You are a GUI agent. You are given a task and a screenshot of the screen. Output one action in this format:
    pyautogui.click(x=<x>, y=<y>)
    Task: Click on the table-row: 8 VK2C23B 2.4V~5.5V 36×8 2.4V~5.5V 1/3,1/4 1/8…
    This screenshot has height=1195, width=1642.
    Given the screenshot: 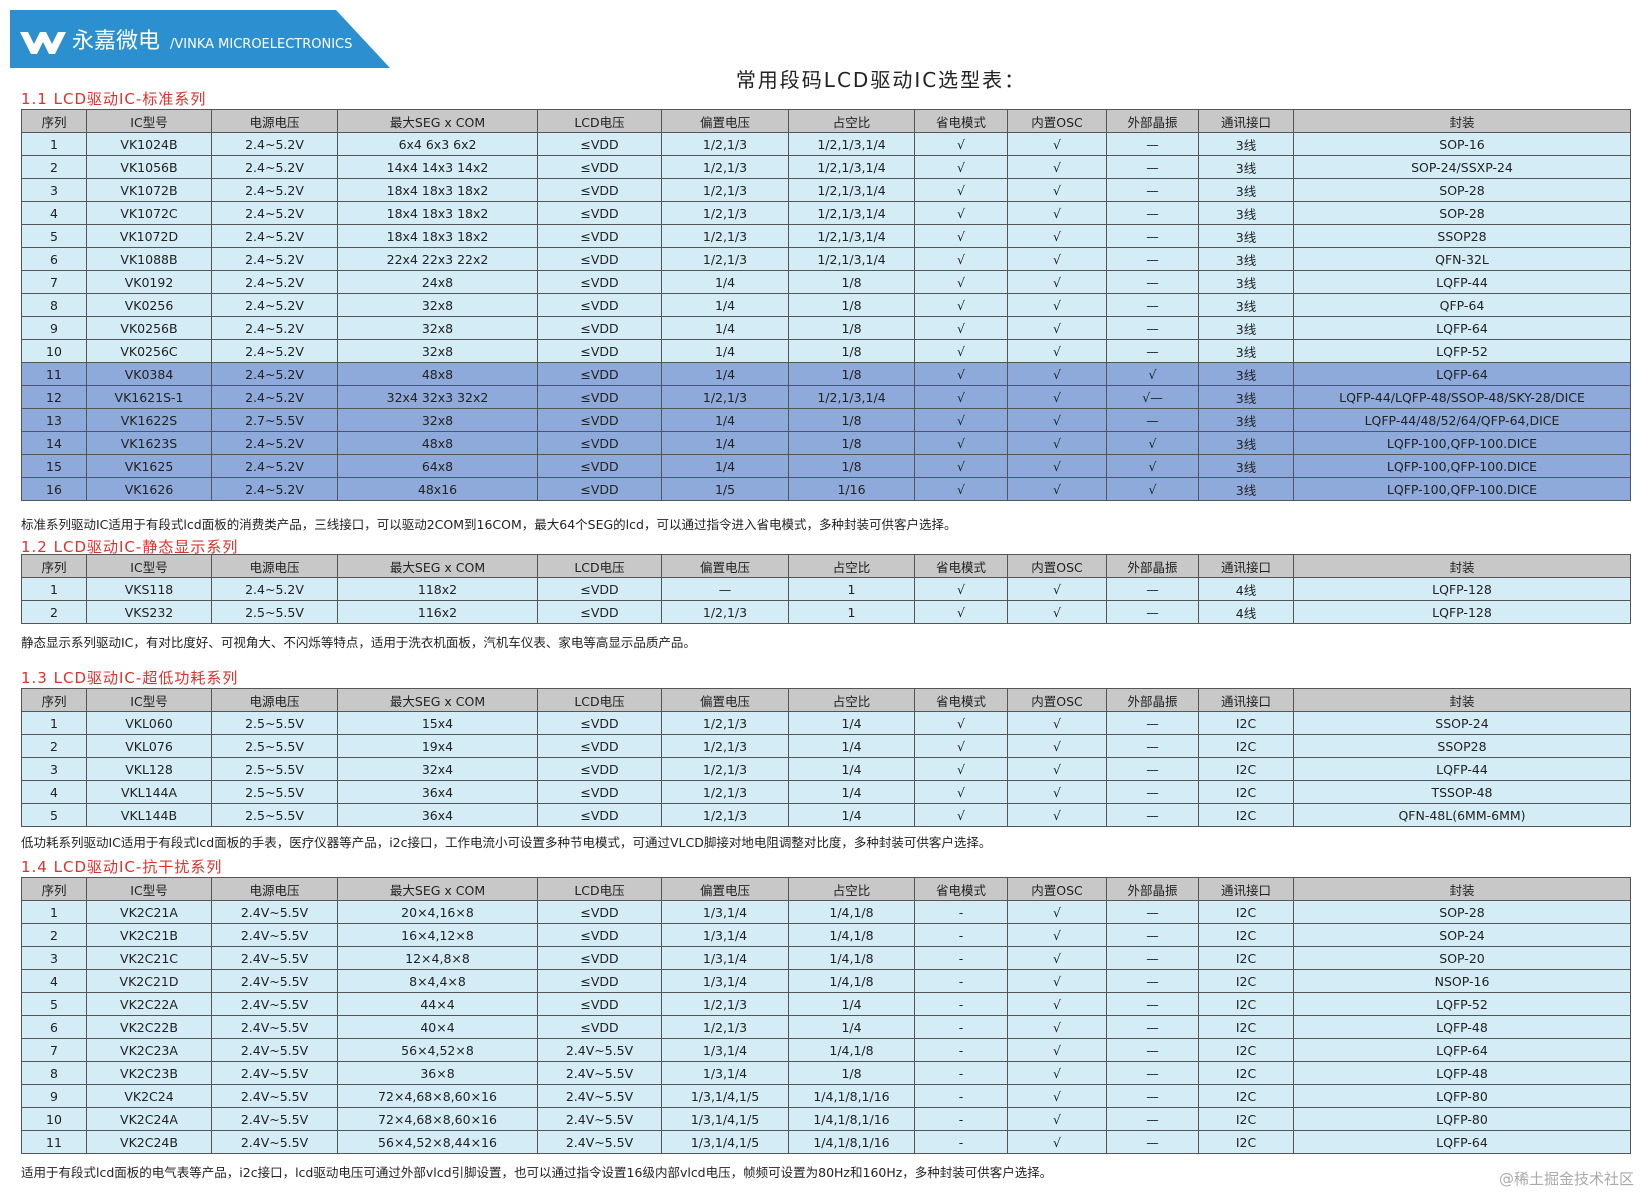 What is the action you would take?
    pyautogui.click(x=826, y=1073)
    